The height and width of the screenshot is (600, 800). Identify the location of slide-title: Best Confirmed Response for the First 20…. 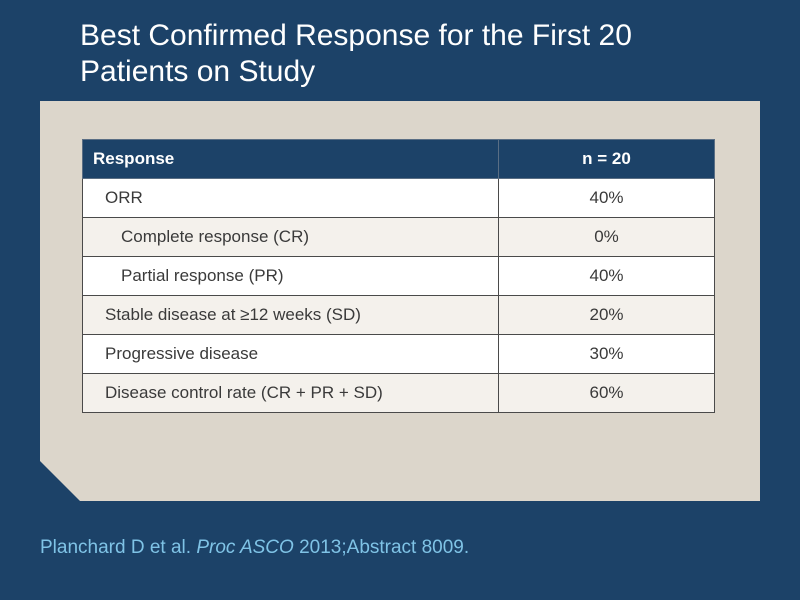
(420, 54).